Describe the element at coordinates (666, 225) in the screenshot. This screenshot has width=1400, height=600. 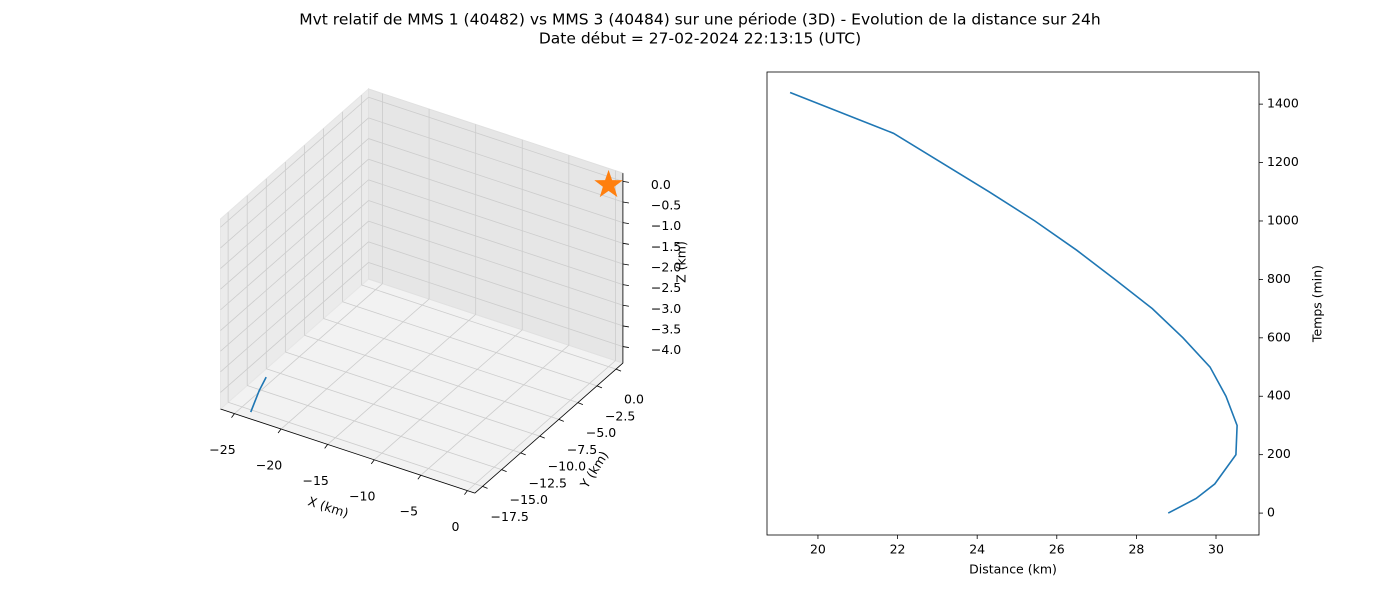
I see `z-tick-label: −1.0` at that location.